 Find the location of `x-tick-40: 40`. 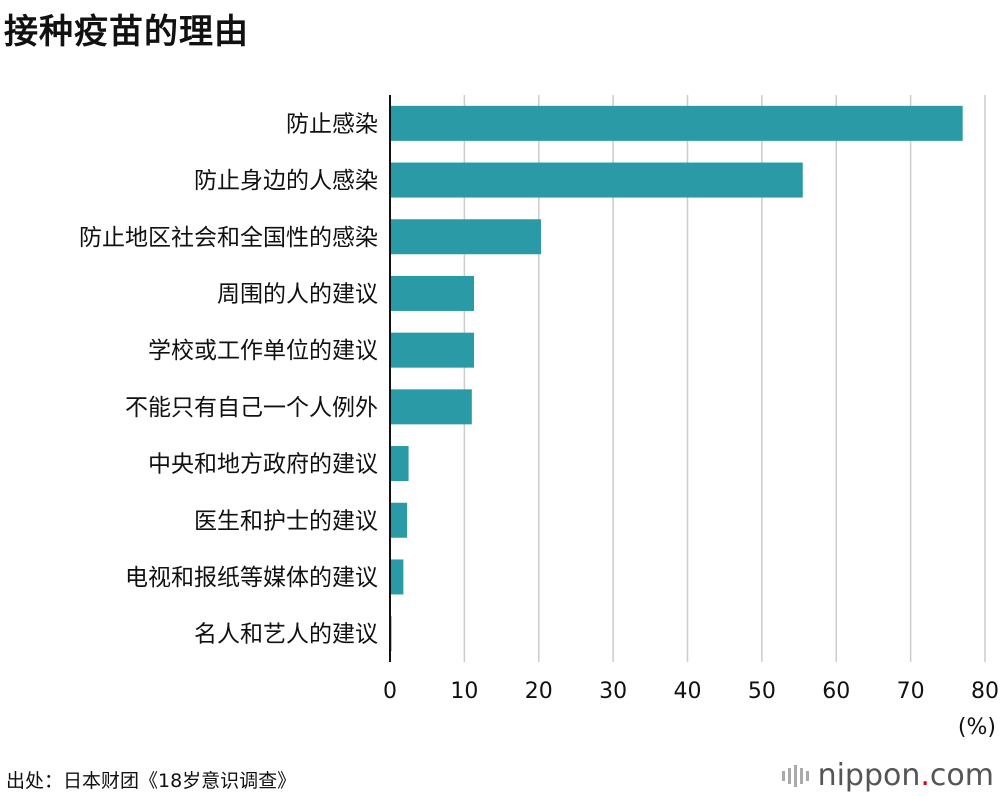

x-tick-40: 40 is located at coordinates (688, 691).